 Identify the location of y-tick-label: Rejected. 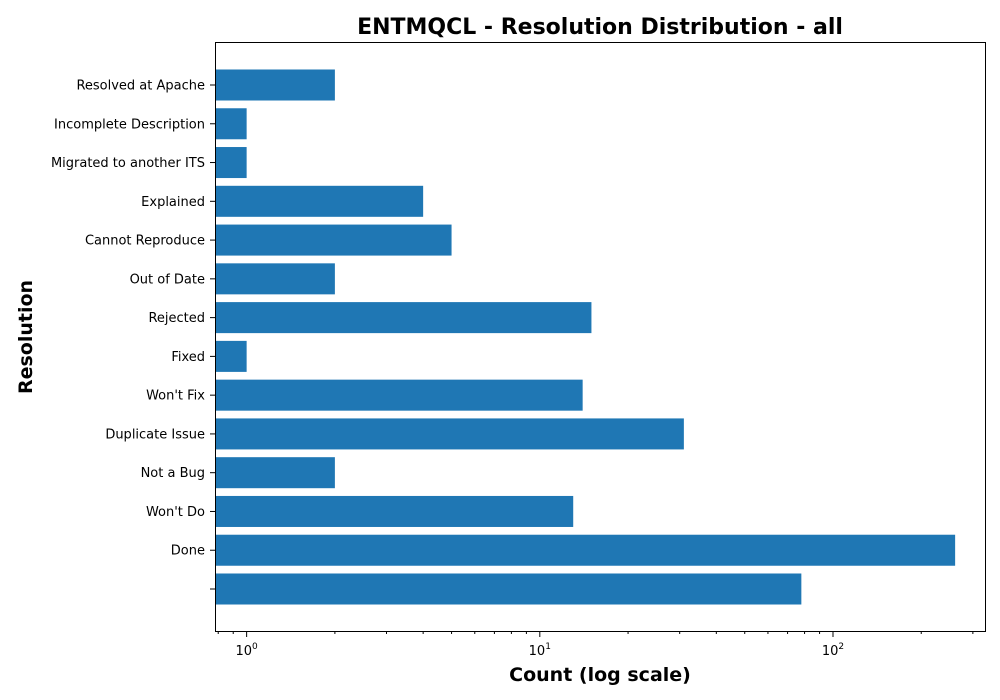
(176, 318).